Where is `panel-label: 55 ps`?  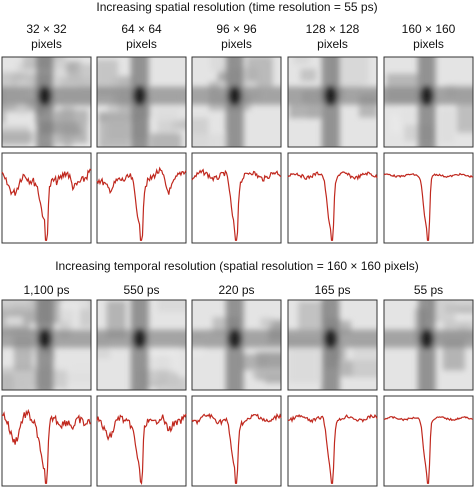
panel-label: 55 ps is located at coordinates (428, 290).